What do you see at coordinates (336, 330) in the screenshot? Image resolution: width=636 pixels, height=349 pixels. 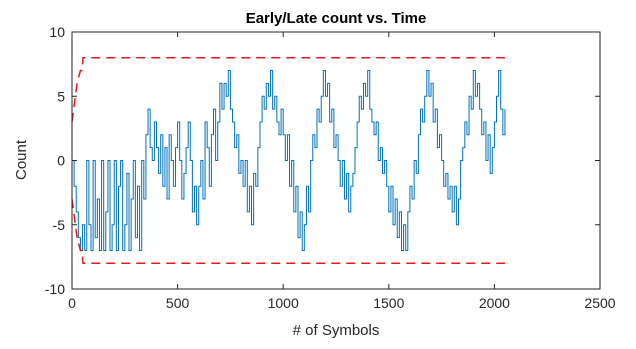 I see `x-axis-label: # of Symbols` at bounding box center [336, 330].